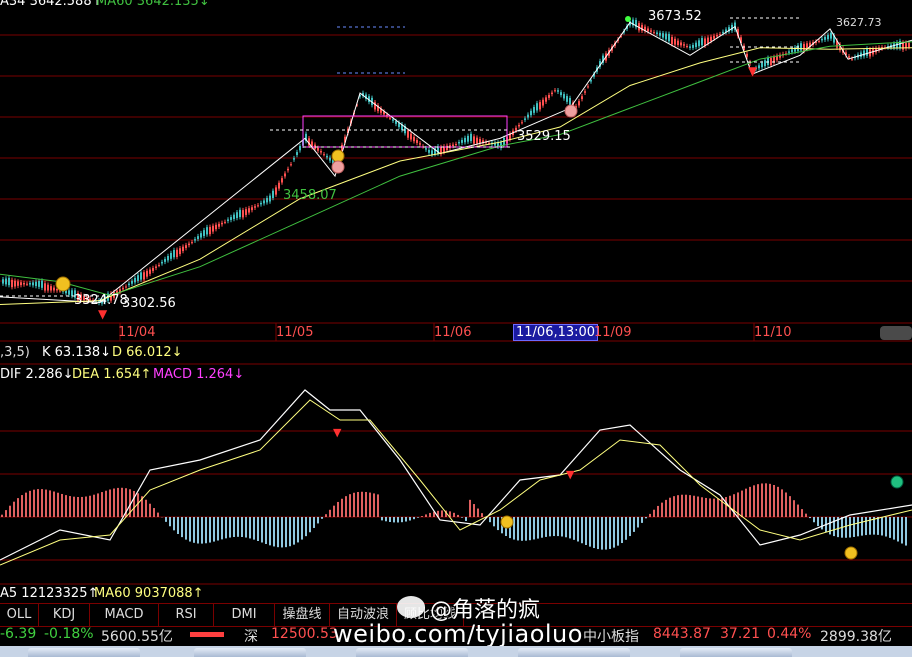 The height and width of the screenshot is (657, 912). What do you see at coordinates (773, 332) in the screenshot?
I see `x-tick-1110: 11/10` at bounding box center [773, 332].